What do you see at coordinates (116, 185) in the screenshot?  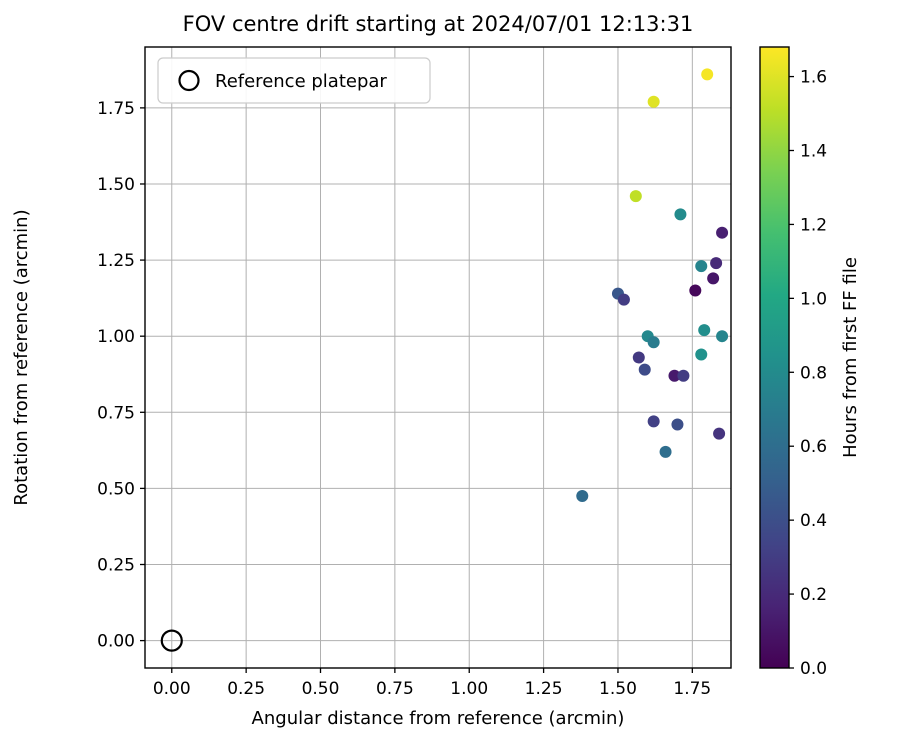 I see `y-tick-label: 1.50` at bounding box center [116, 185].